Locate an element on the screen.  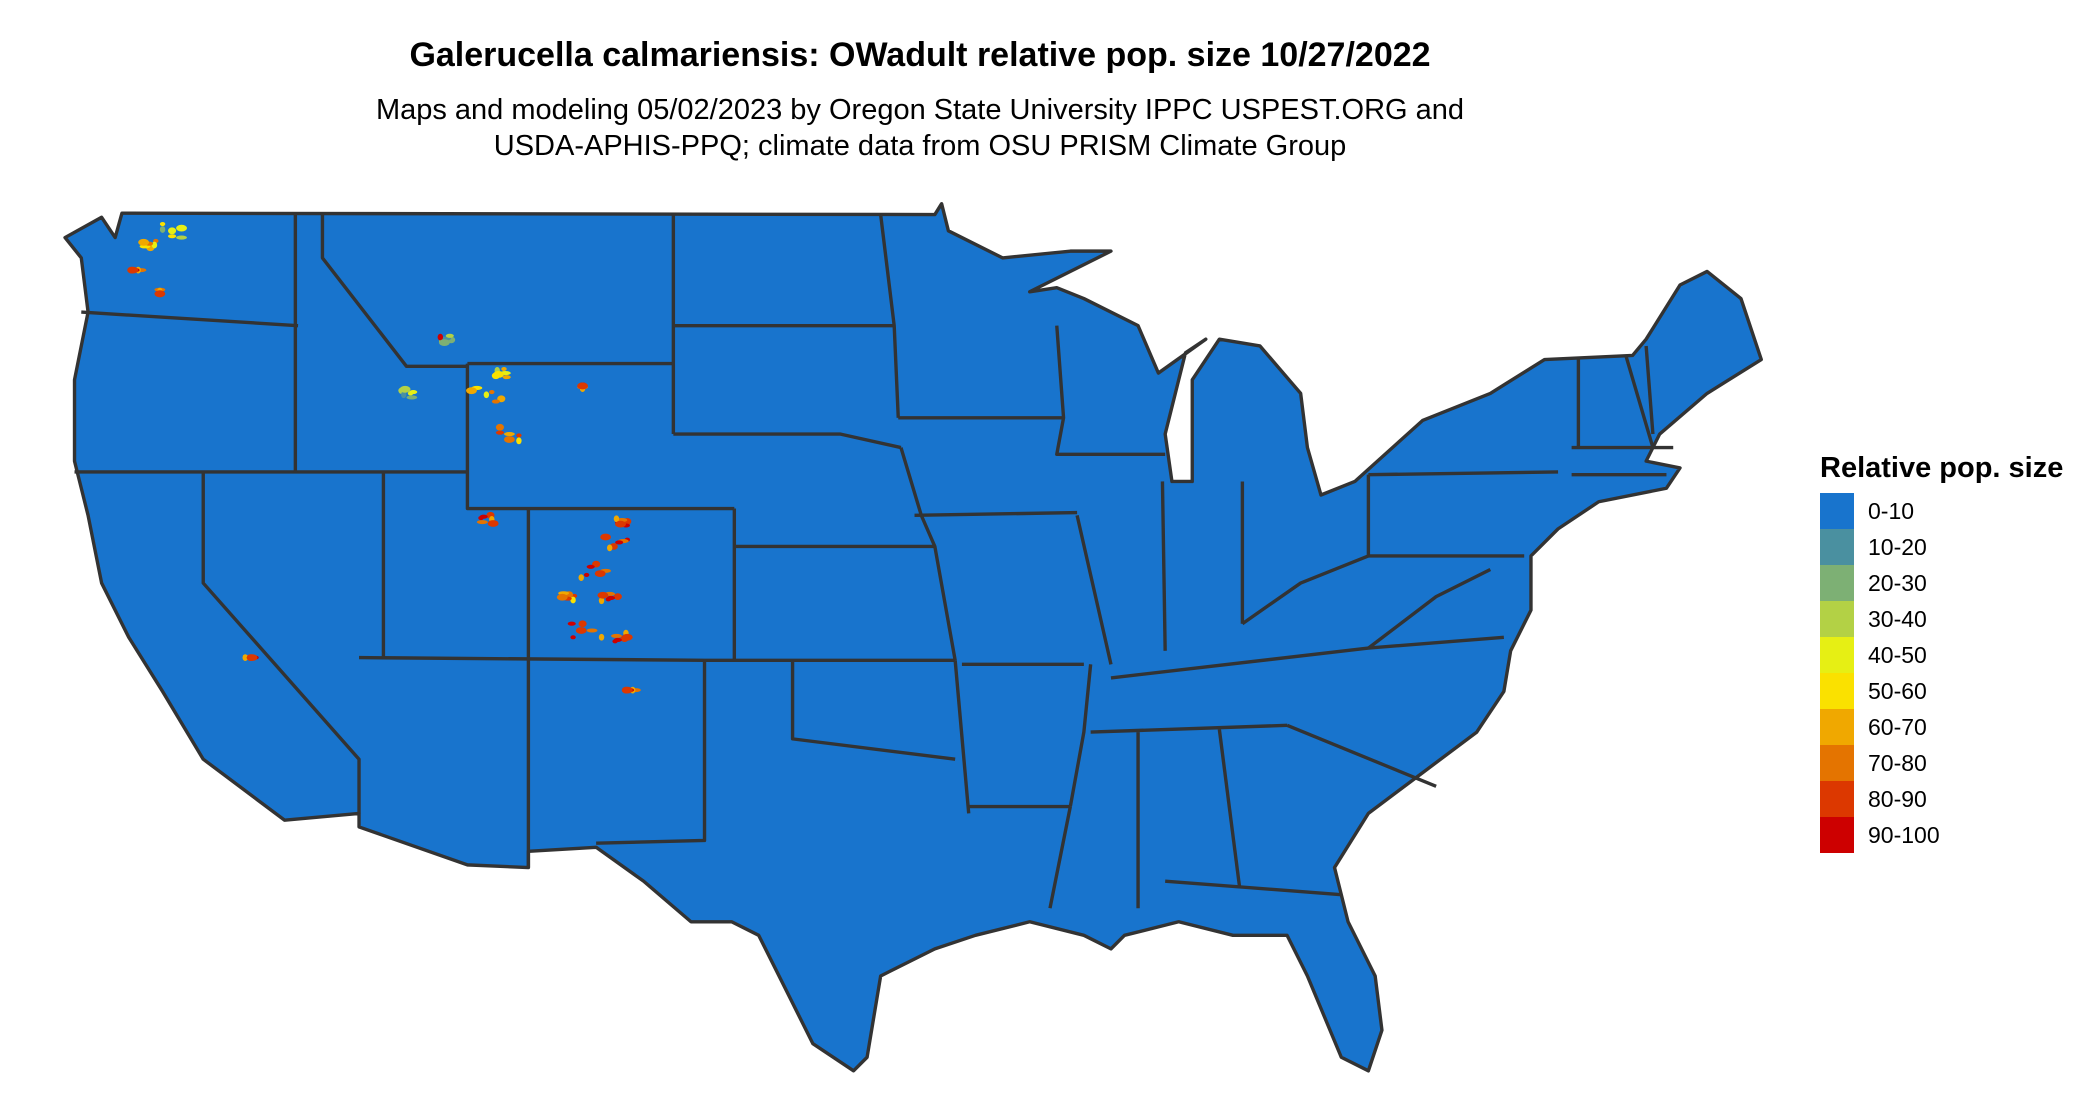
legend-label: 90-100 is located at coordinates (1904, 834).